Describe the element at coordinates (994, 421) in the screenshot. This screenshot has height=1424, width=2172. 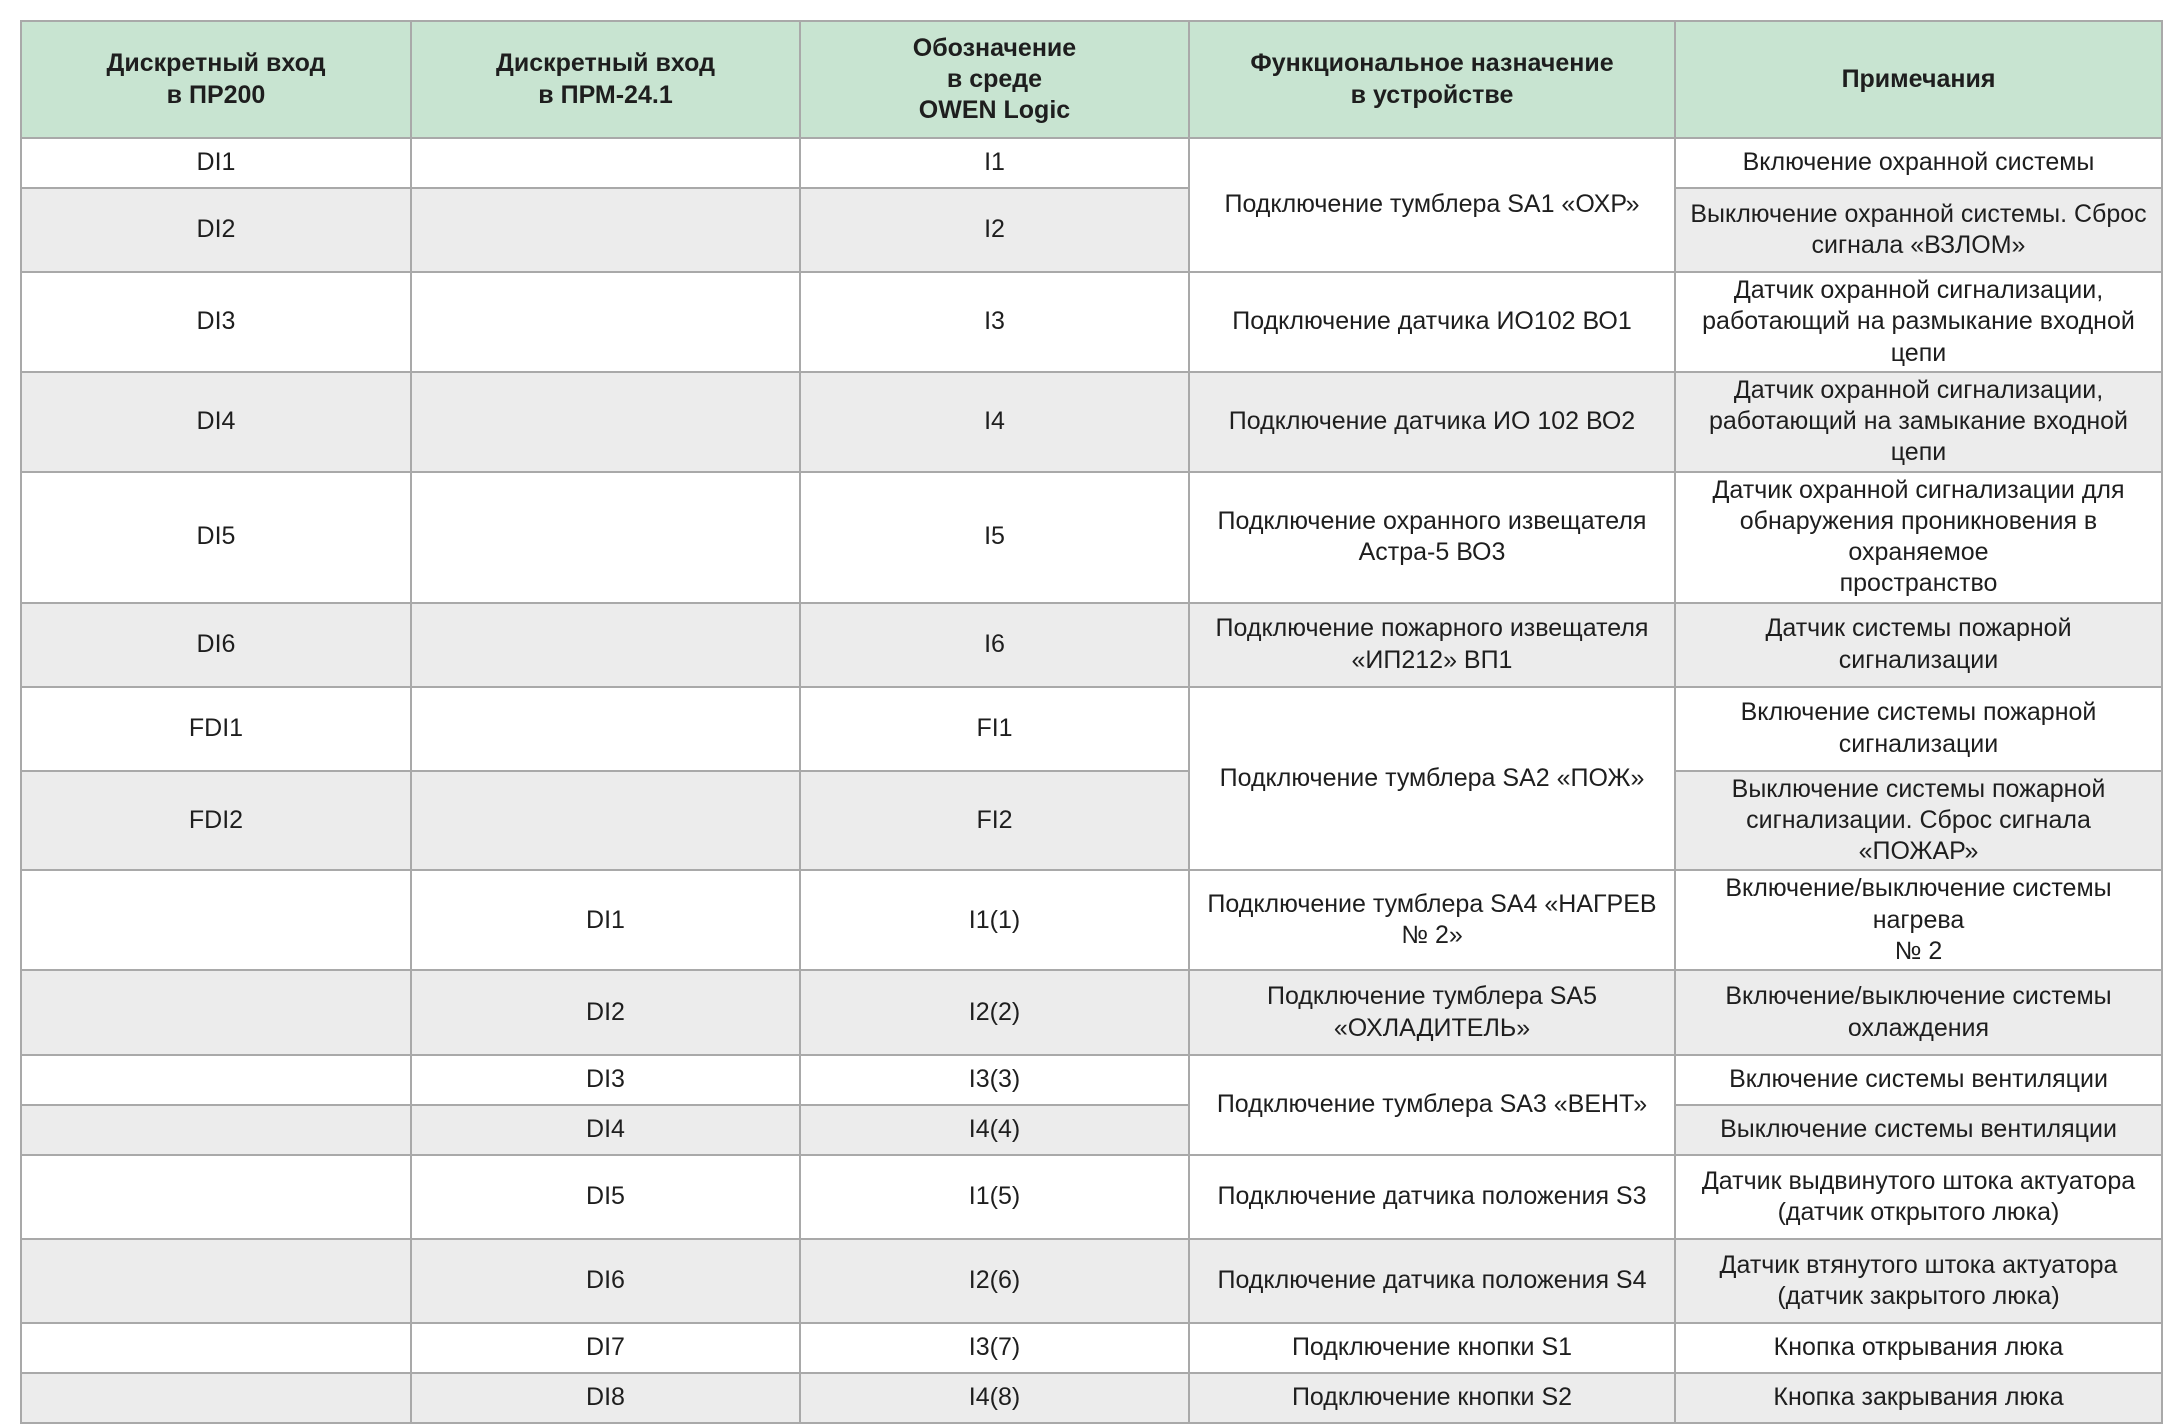
I see `cell-owen: I4` at that location.